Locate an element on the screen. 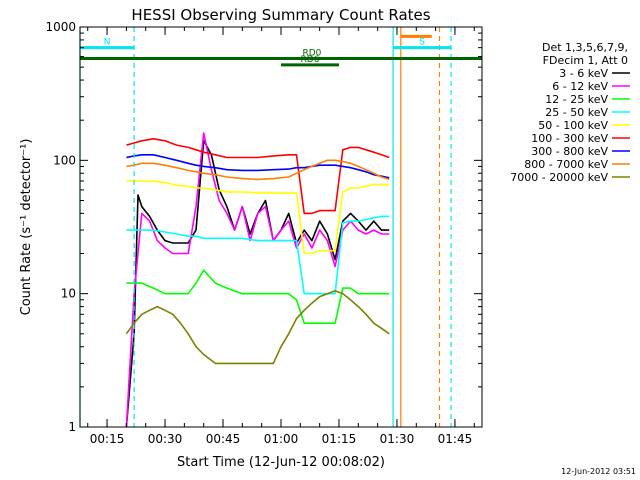  legend-label-6: 300 - 800 keV is located at coordinates (569, 151).